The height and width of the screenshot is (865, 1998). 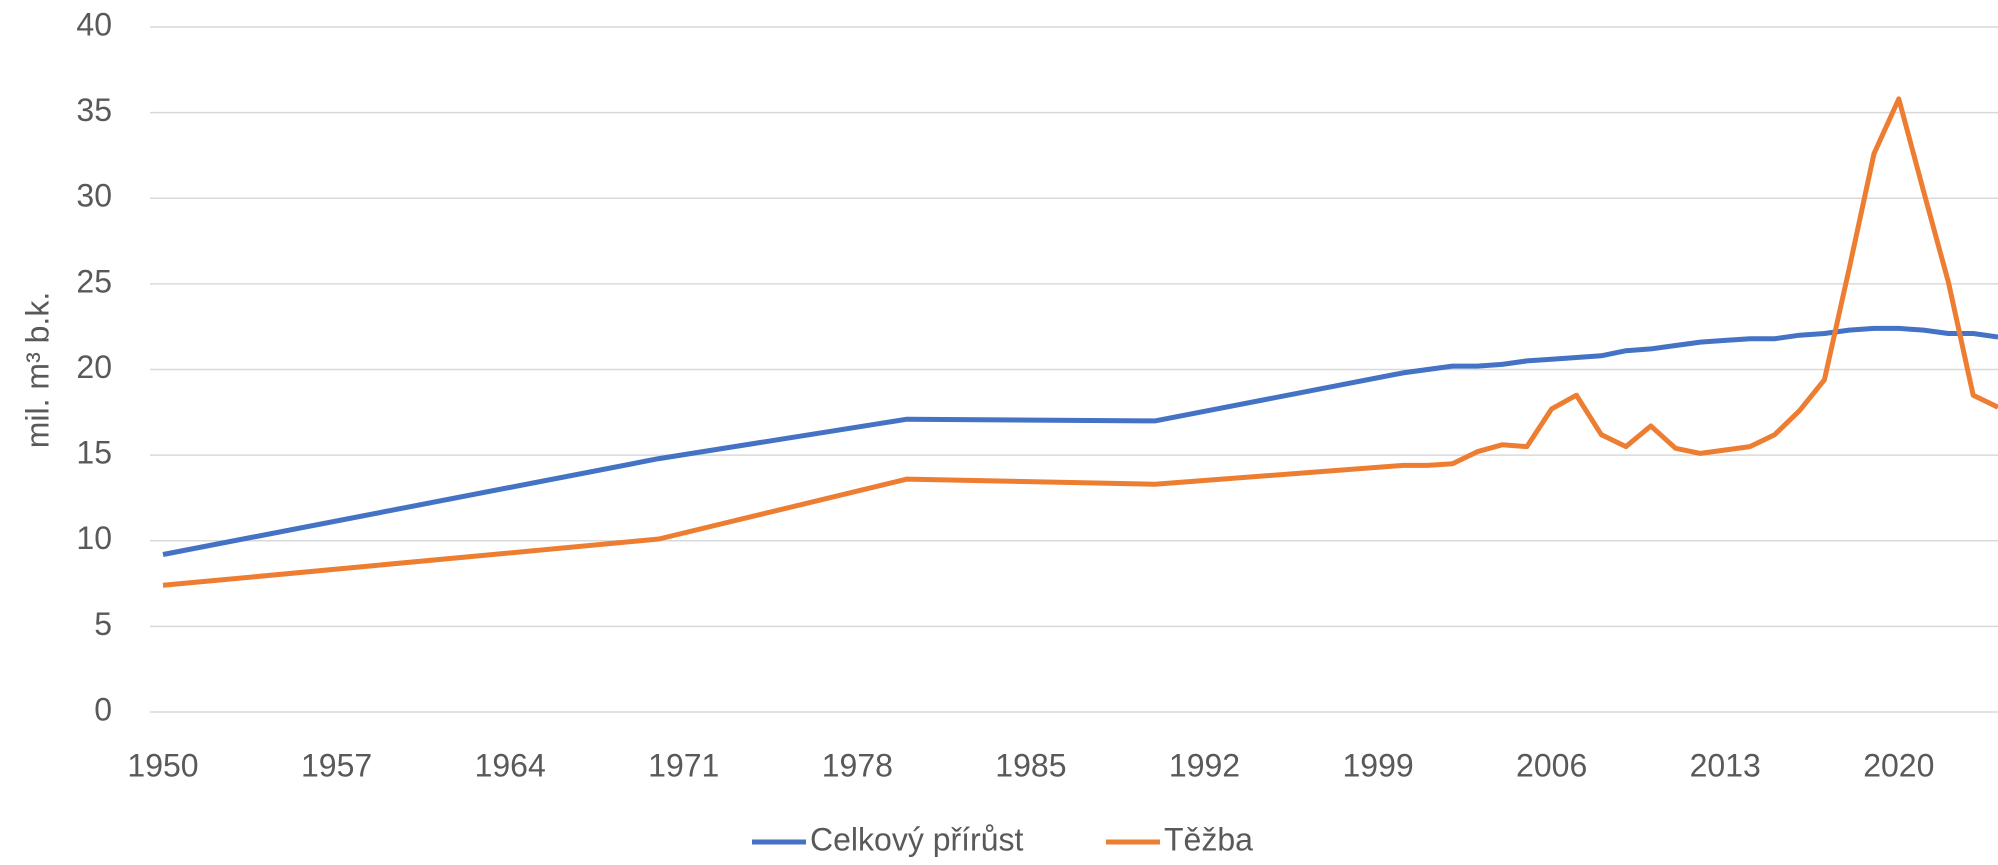 I want to click on x-tick-label: 2013, so click(x=1725, y=765).